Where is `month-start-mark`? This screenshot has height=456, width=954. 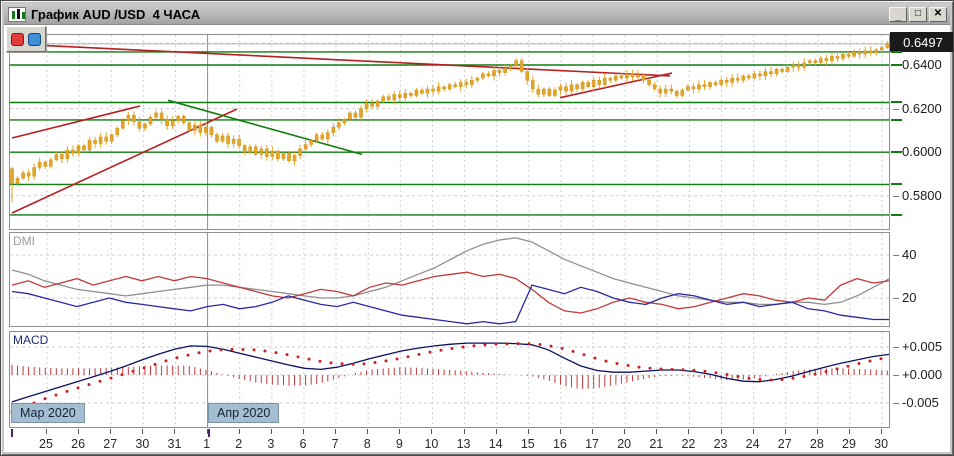
month-start-mark is located at coordinates (209, 433).